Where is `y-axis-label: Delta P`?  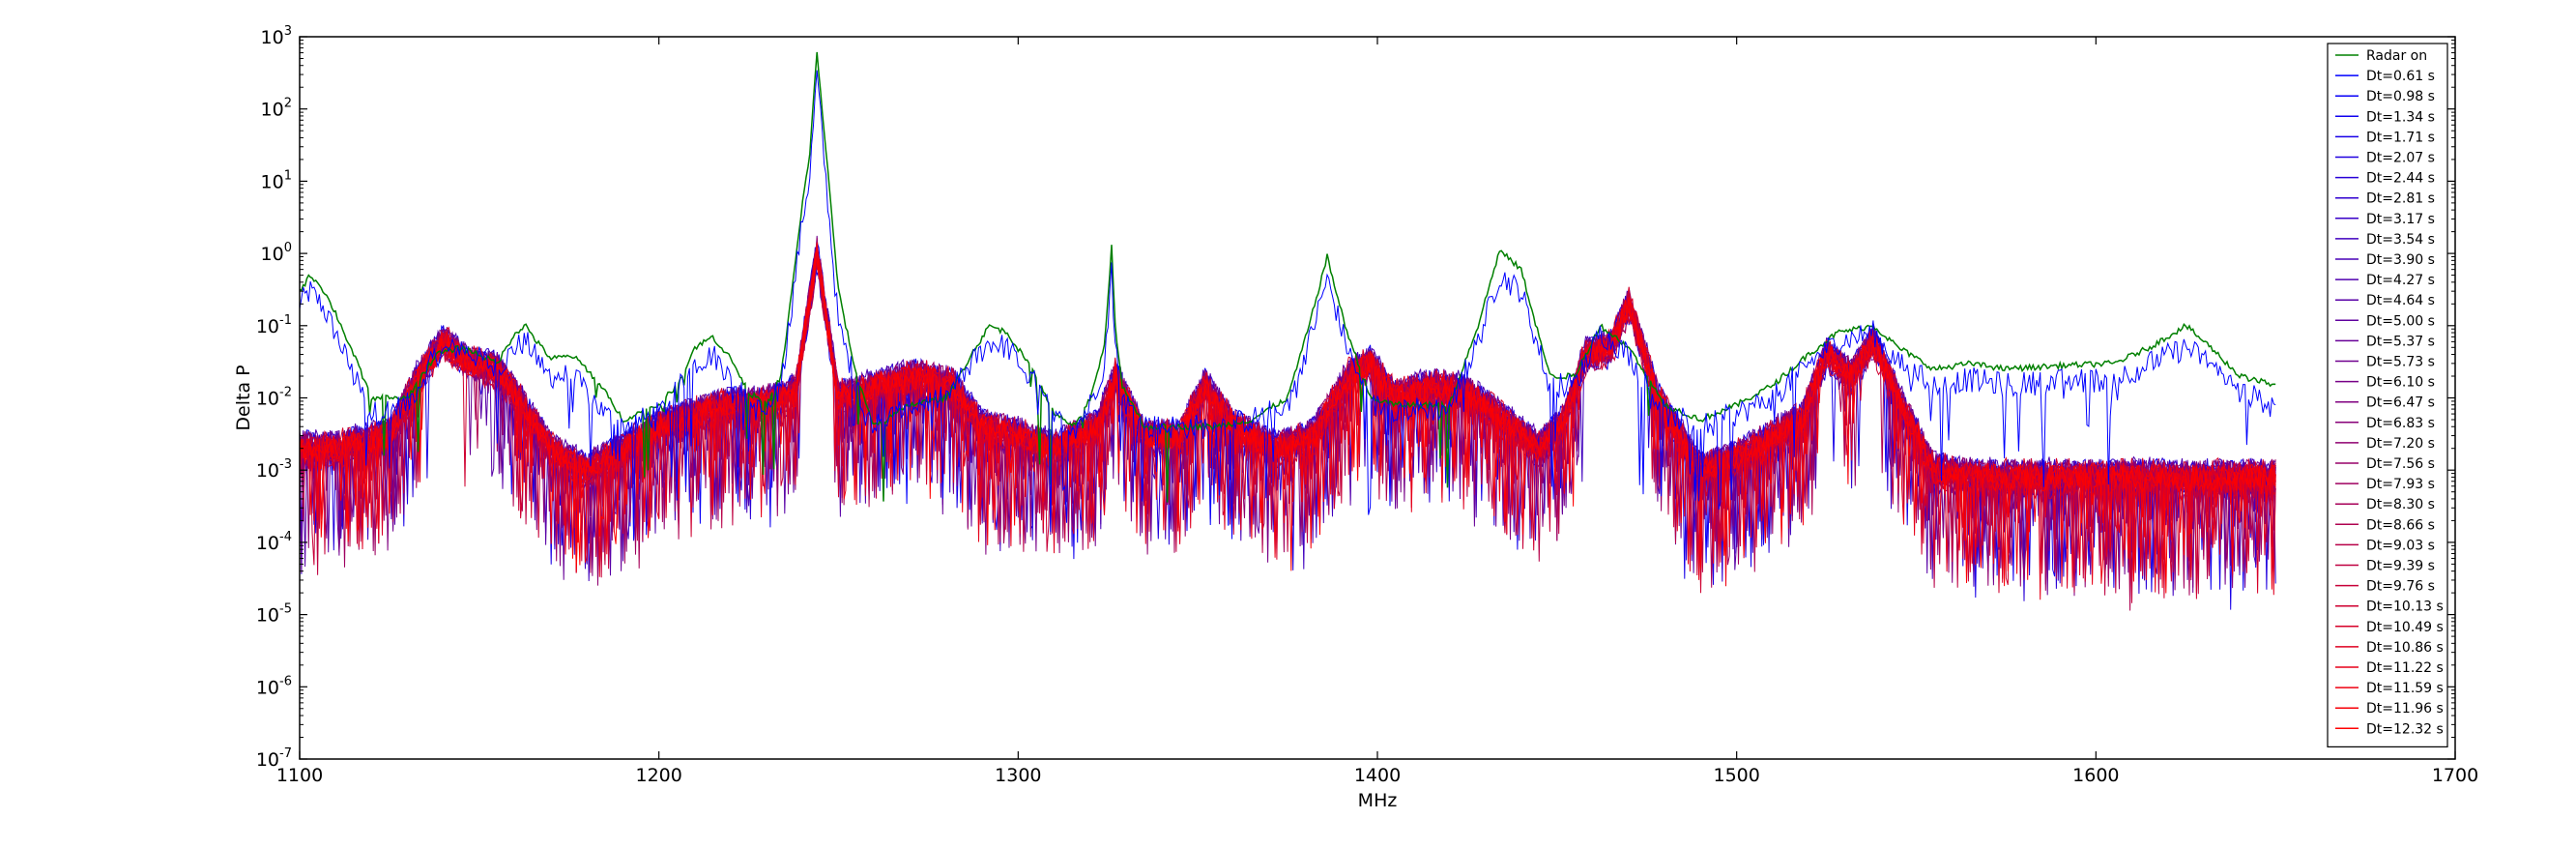
y-axis-label: Delta P is located at coordinates (243, 397).